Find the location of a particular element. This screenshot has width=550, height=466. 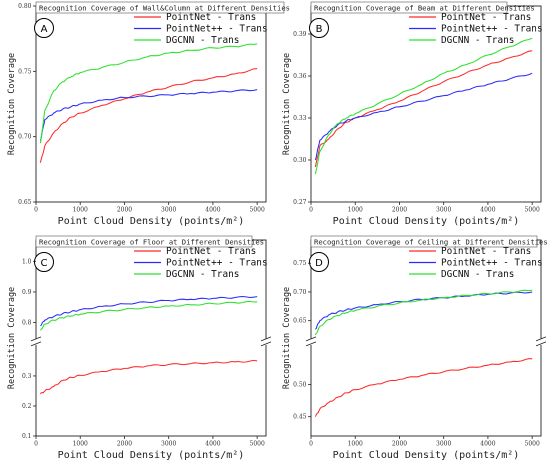

panel-badge-label: C is located at coordinates (44, 263).